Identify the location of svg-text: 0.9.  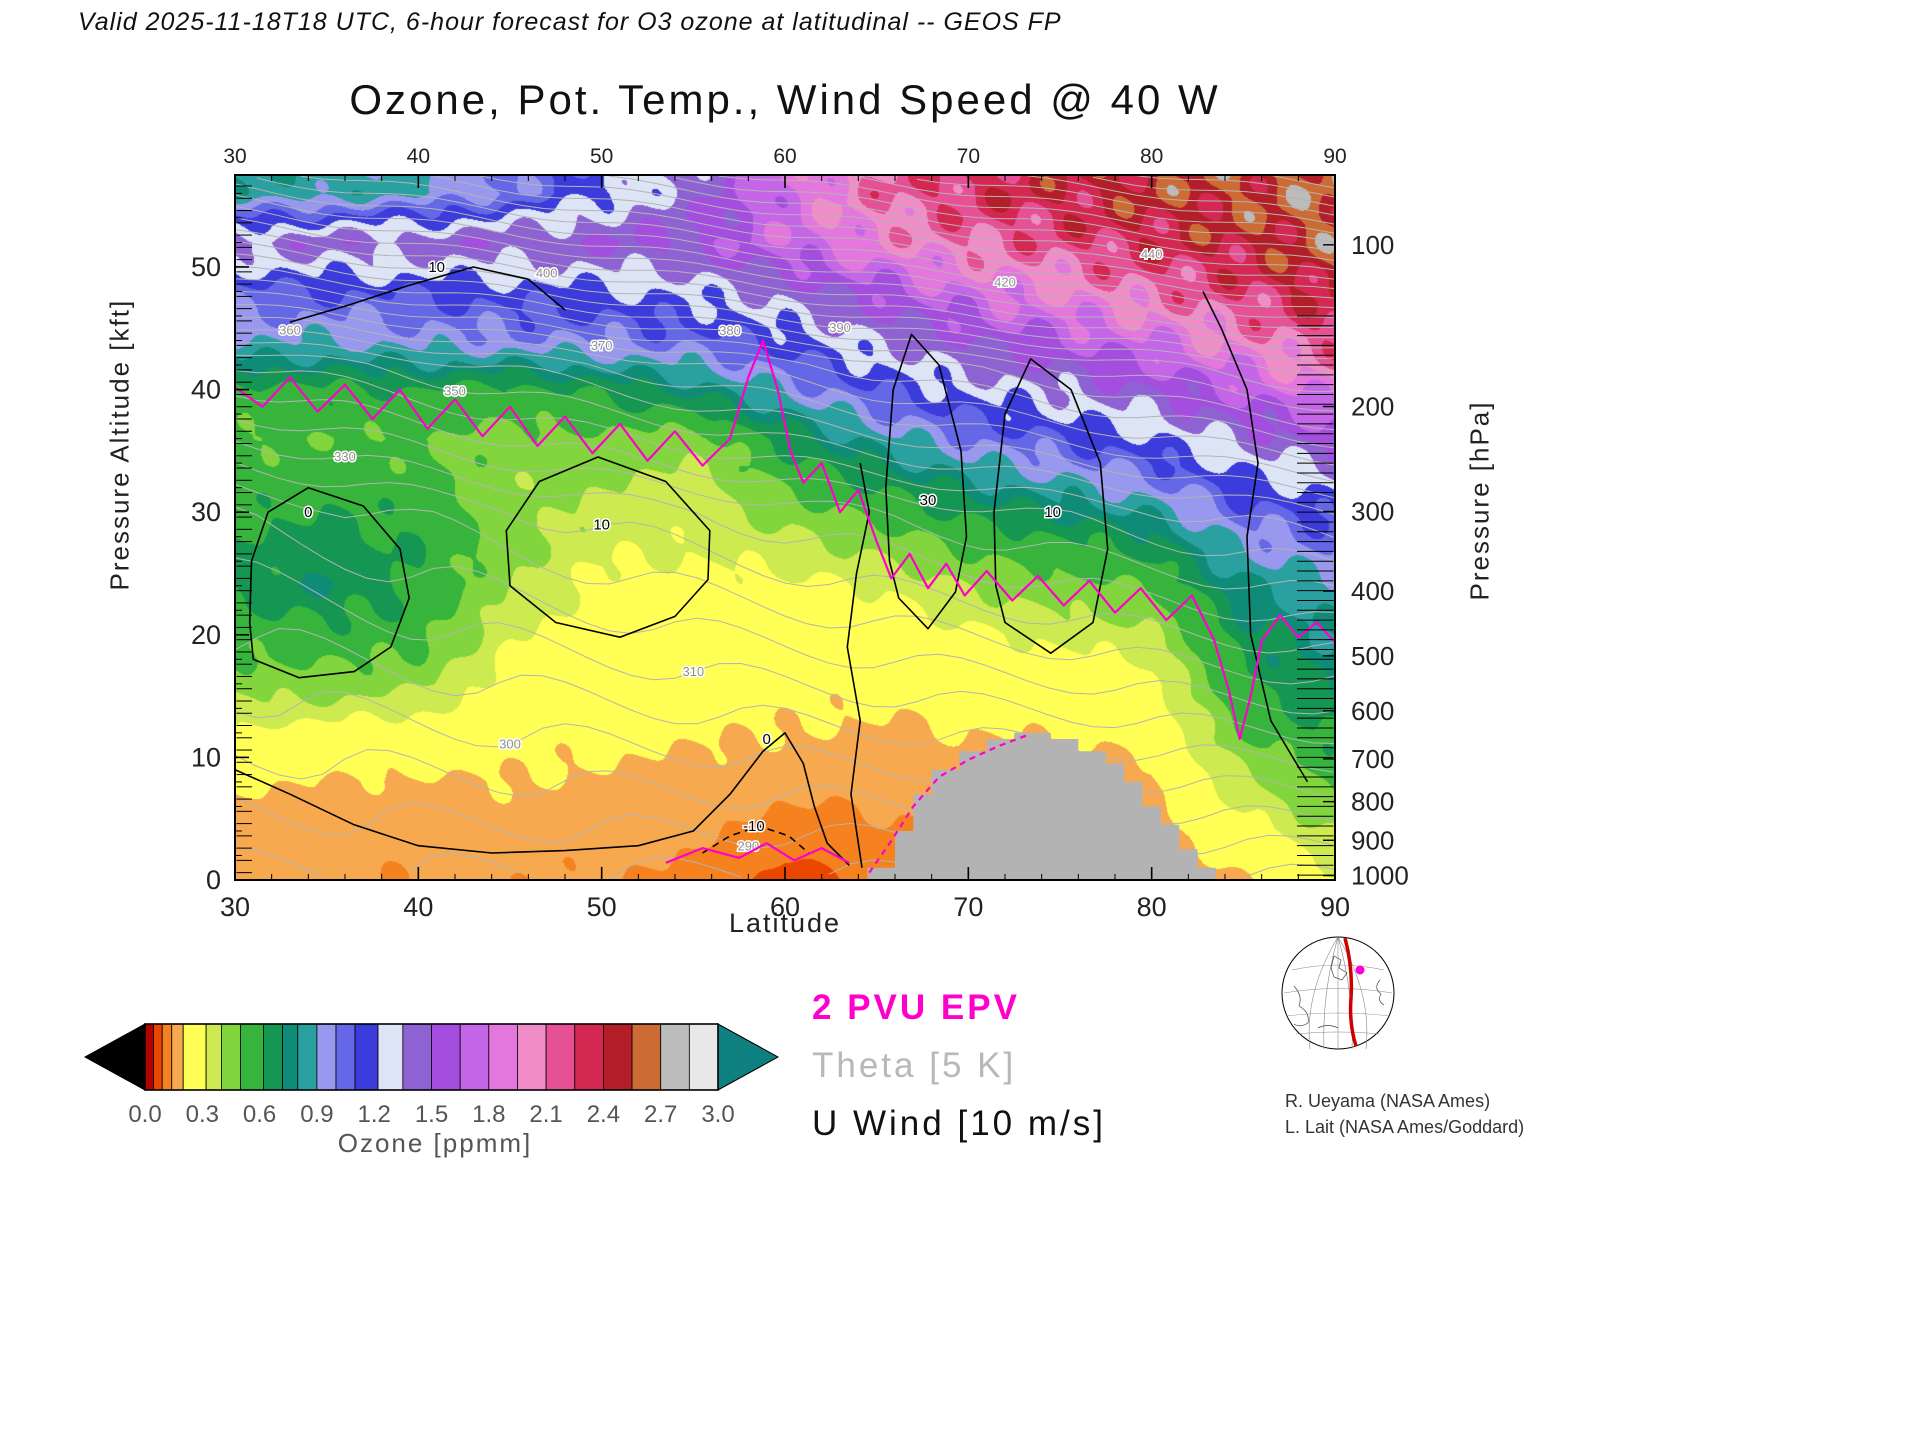
(316, 1114).